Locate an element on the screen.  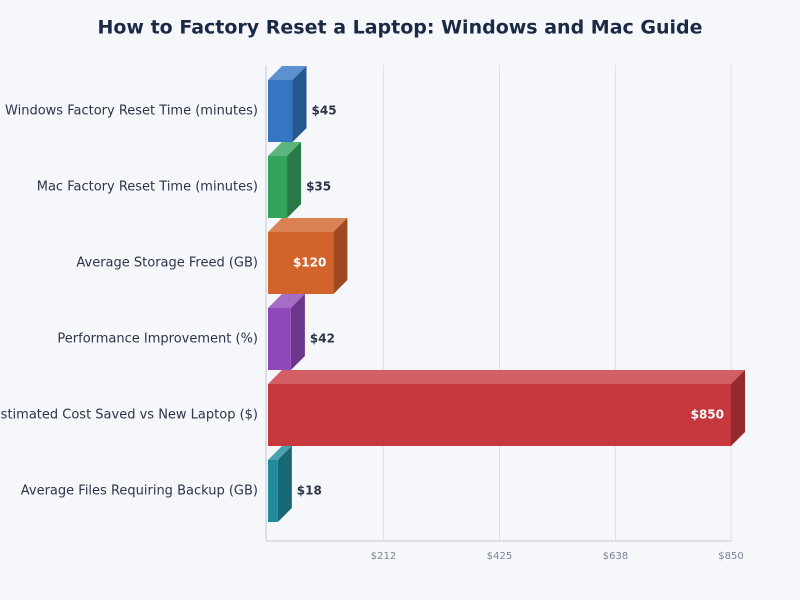
x-tick-label: $850 is located at coordinates (730, 556).